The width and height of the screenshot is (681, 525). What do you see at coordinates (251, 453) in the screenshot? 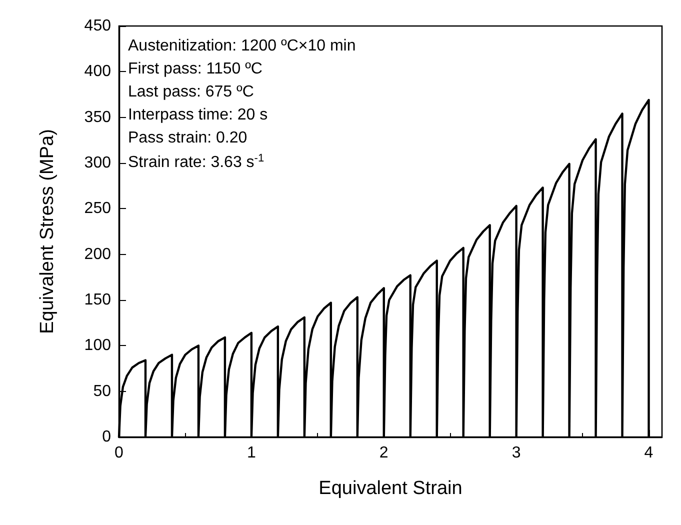
I see `x-tick-label: 1` at bounding box center [251, 453].